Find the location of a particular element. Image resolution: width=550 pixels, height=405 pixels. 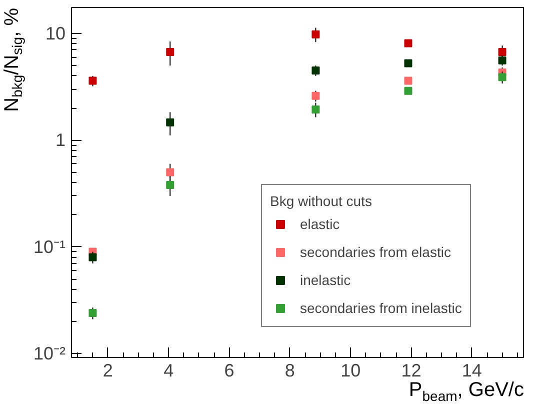

legend-label: secondaries from inelastic is located at coordinates (381, 308).